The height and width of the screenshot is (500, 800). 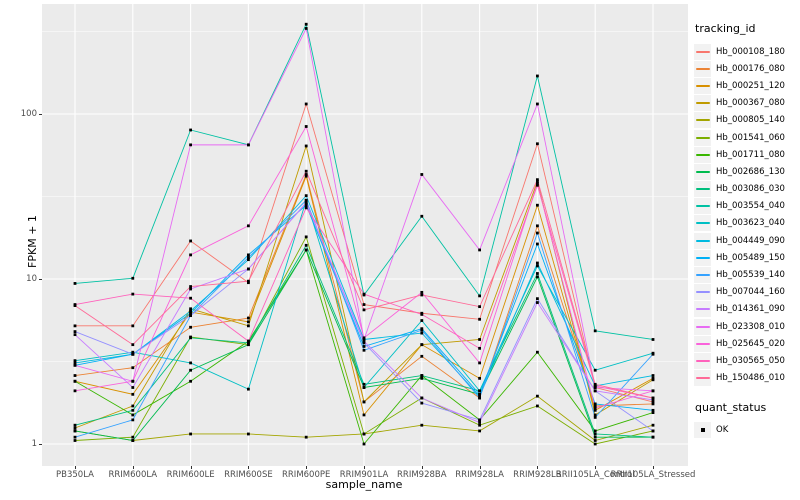 I want to click on legend-item-Hb_014361_090: Hb_014361_090, so click(x=746, y=309).